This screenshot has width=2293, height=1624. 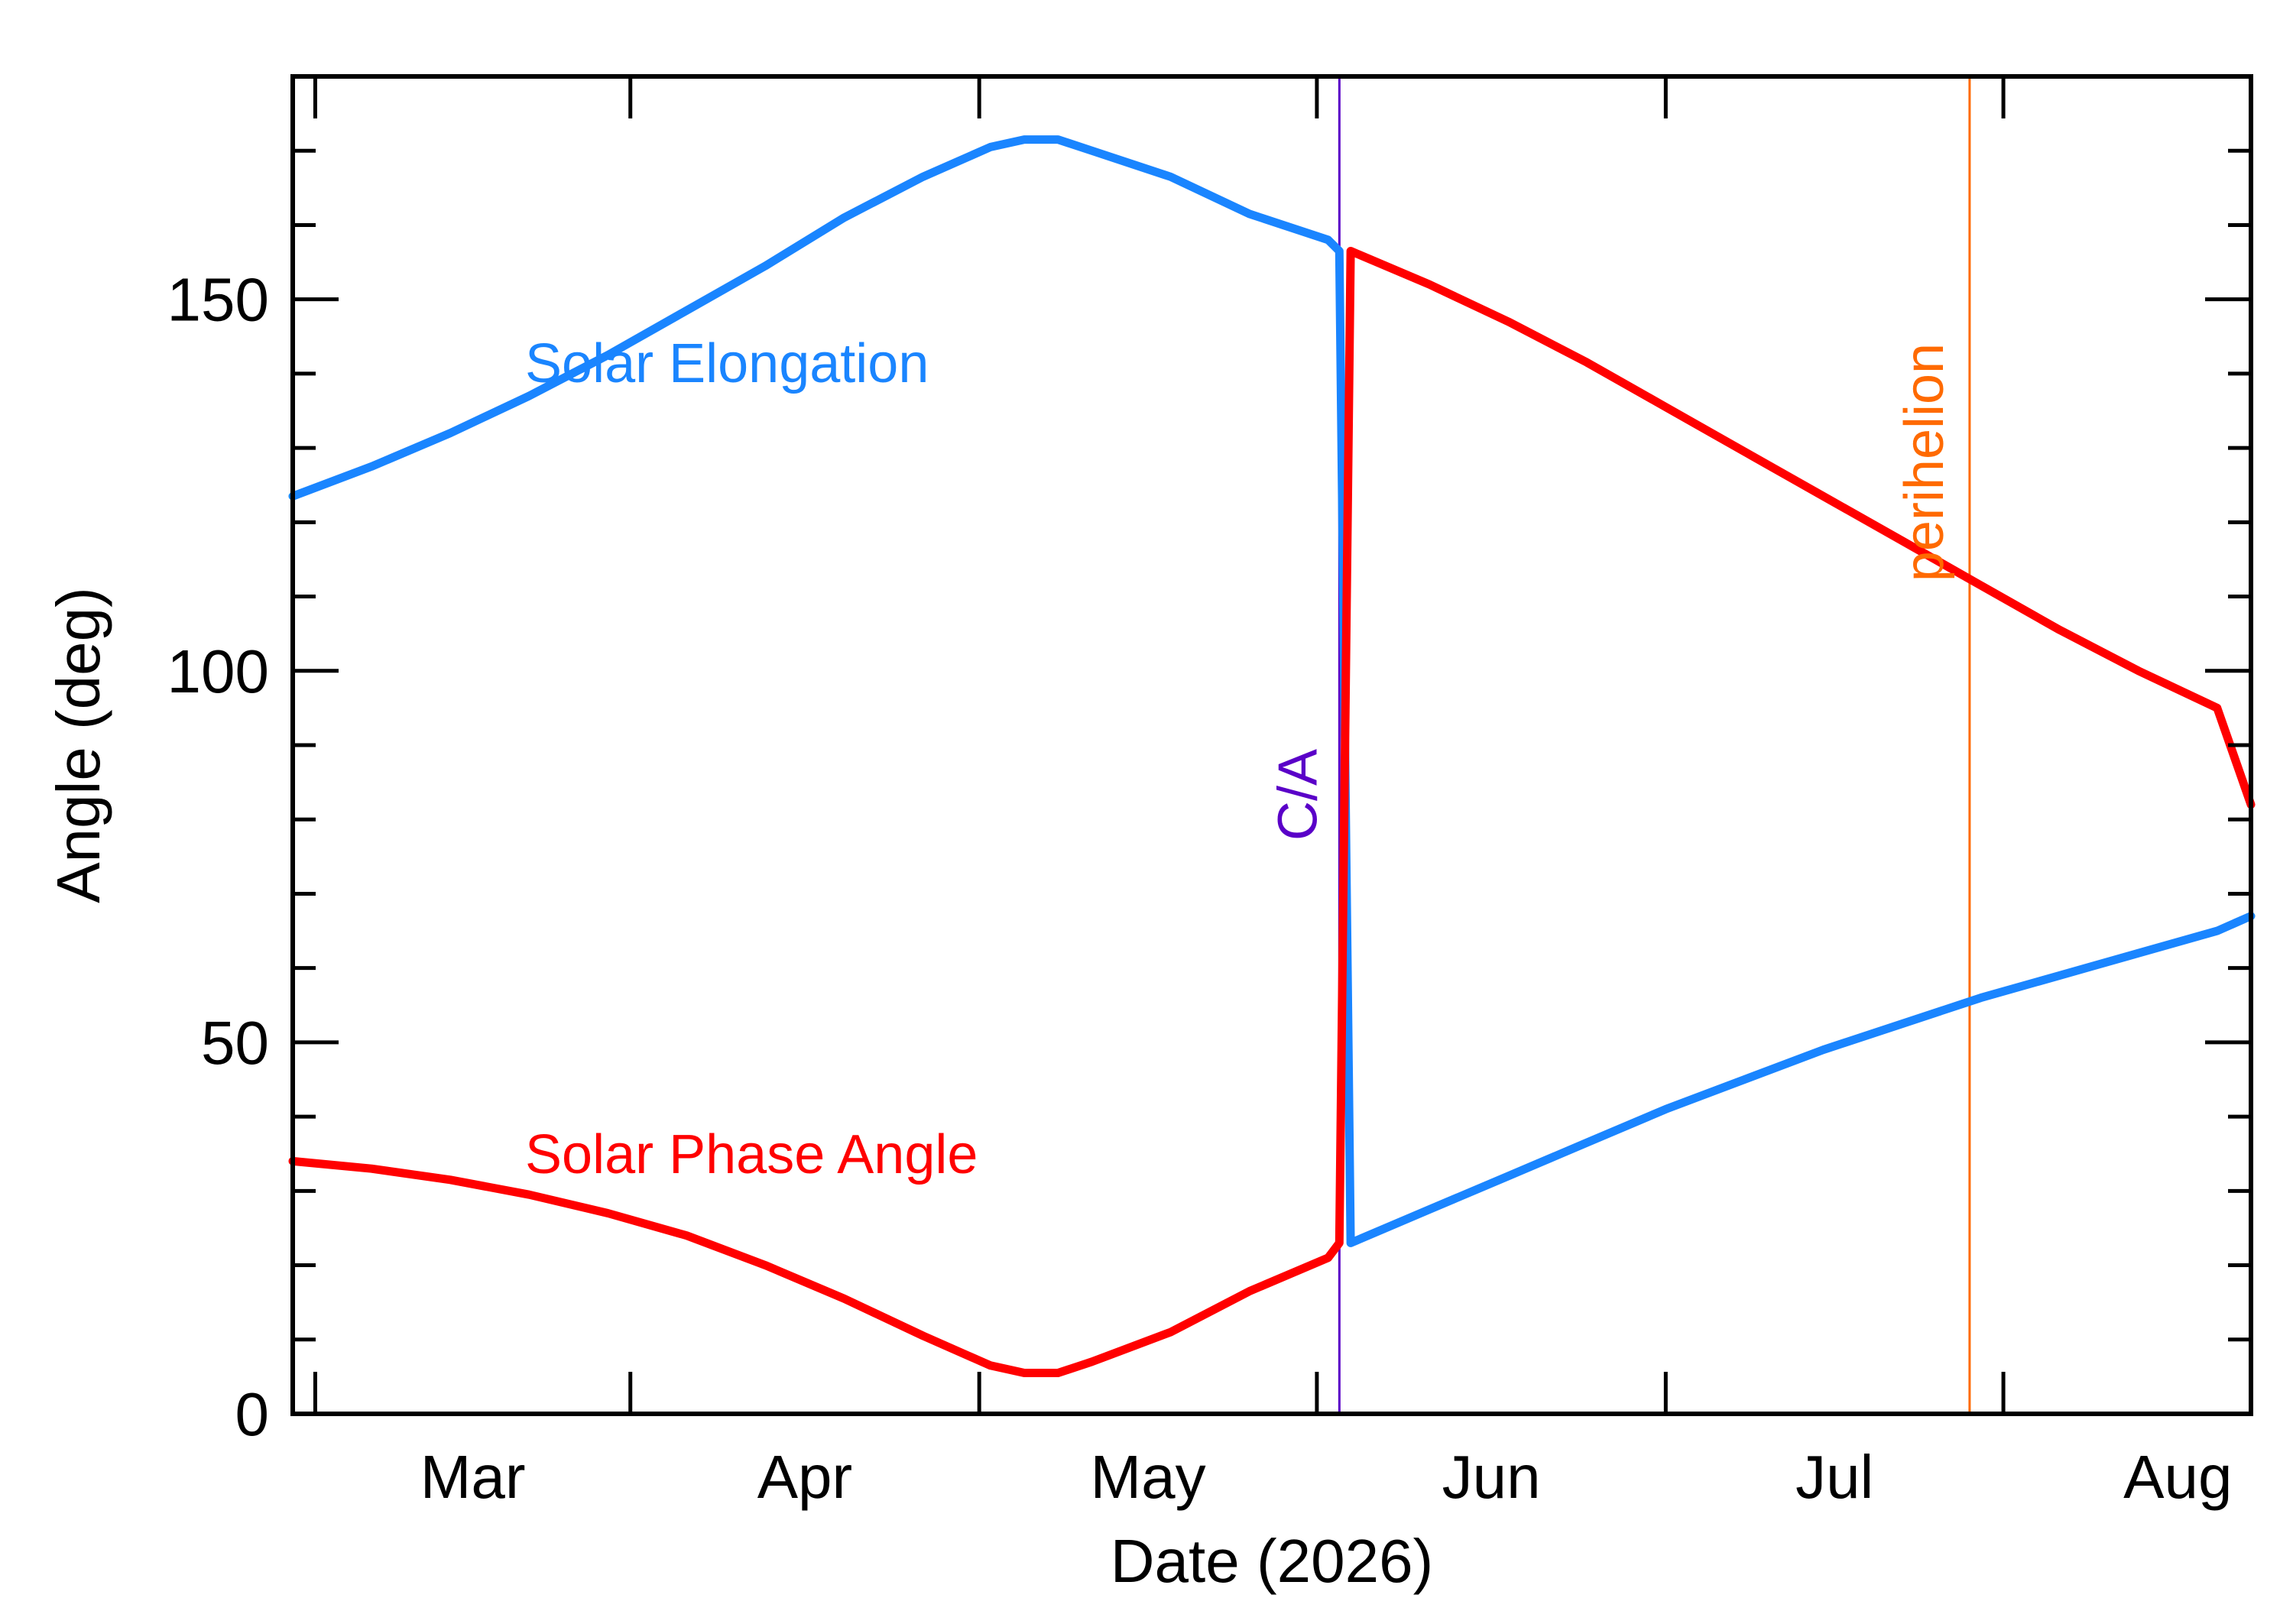 I want to click on y-axis-title: Angle (deg), so click(x=78, y=745).